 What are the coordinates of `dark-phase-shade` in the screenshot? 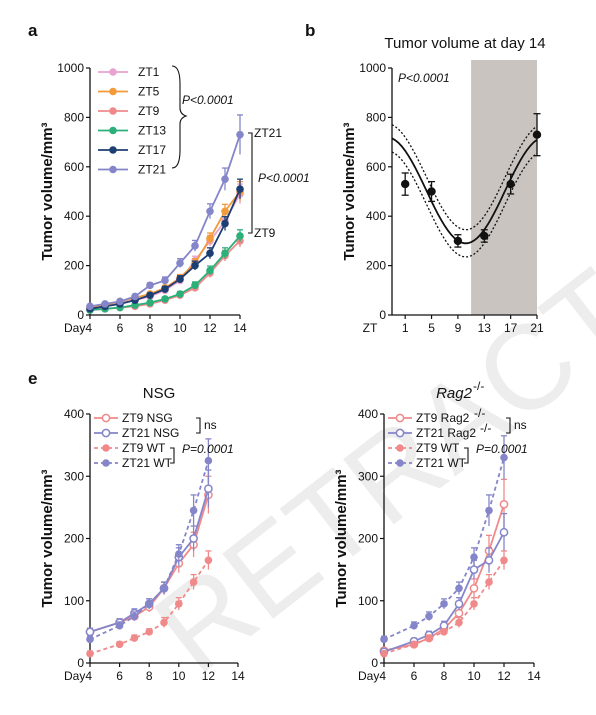 It's located at (504, 187).